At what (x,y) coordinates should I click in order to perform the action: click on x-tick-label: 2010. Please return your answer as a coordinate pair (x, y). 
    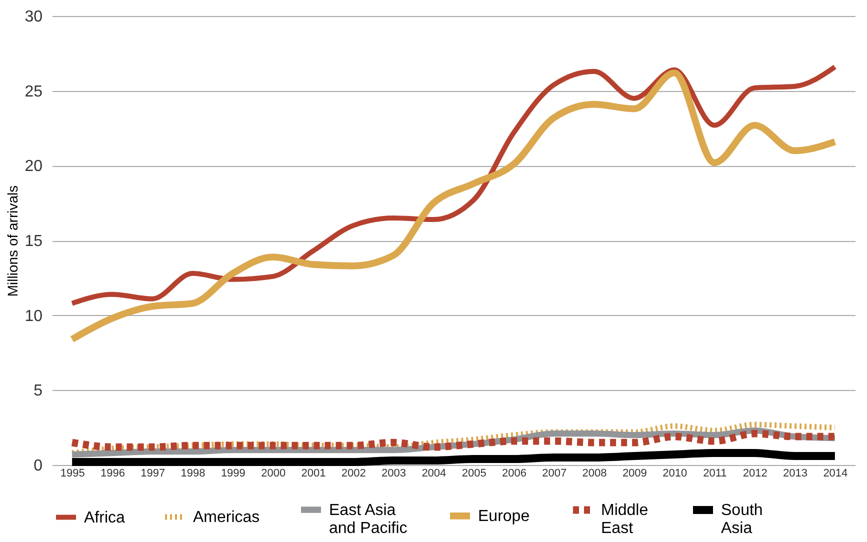
    Looking at the image, I should click on (675, 474).